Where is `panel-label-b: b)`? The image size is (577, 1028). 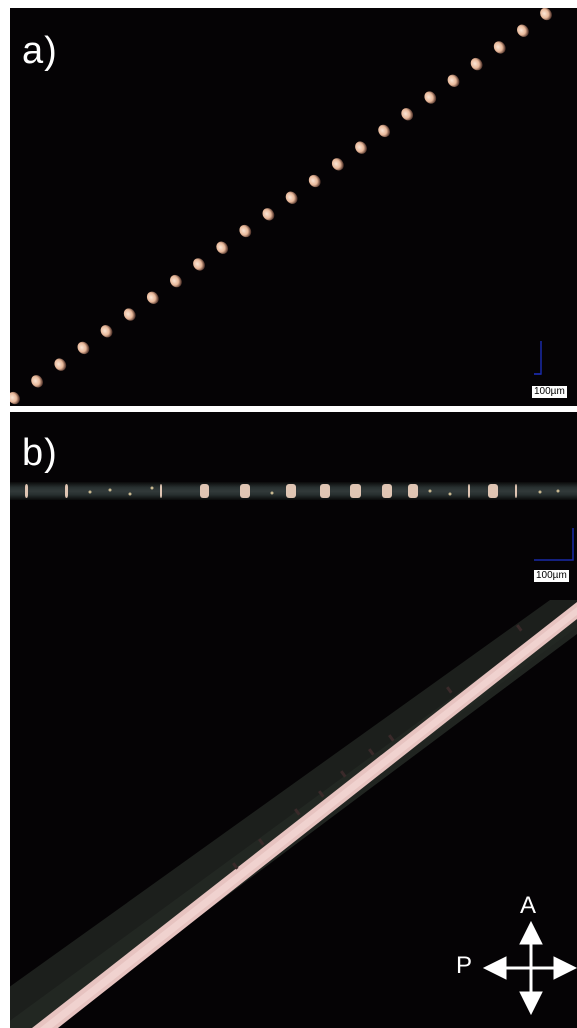 panel-label-b: b) is located at coordinates (40, 453).